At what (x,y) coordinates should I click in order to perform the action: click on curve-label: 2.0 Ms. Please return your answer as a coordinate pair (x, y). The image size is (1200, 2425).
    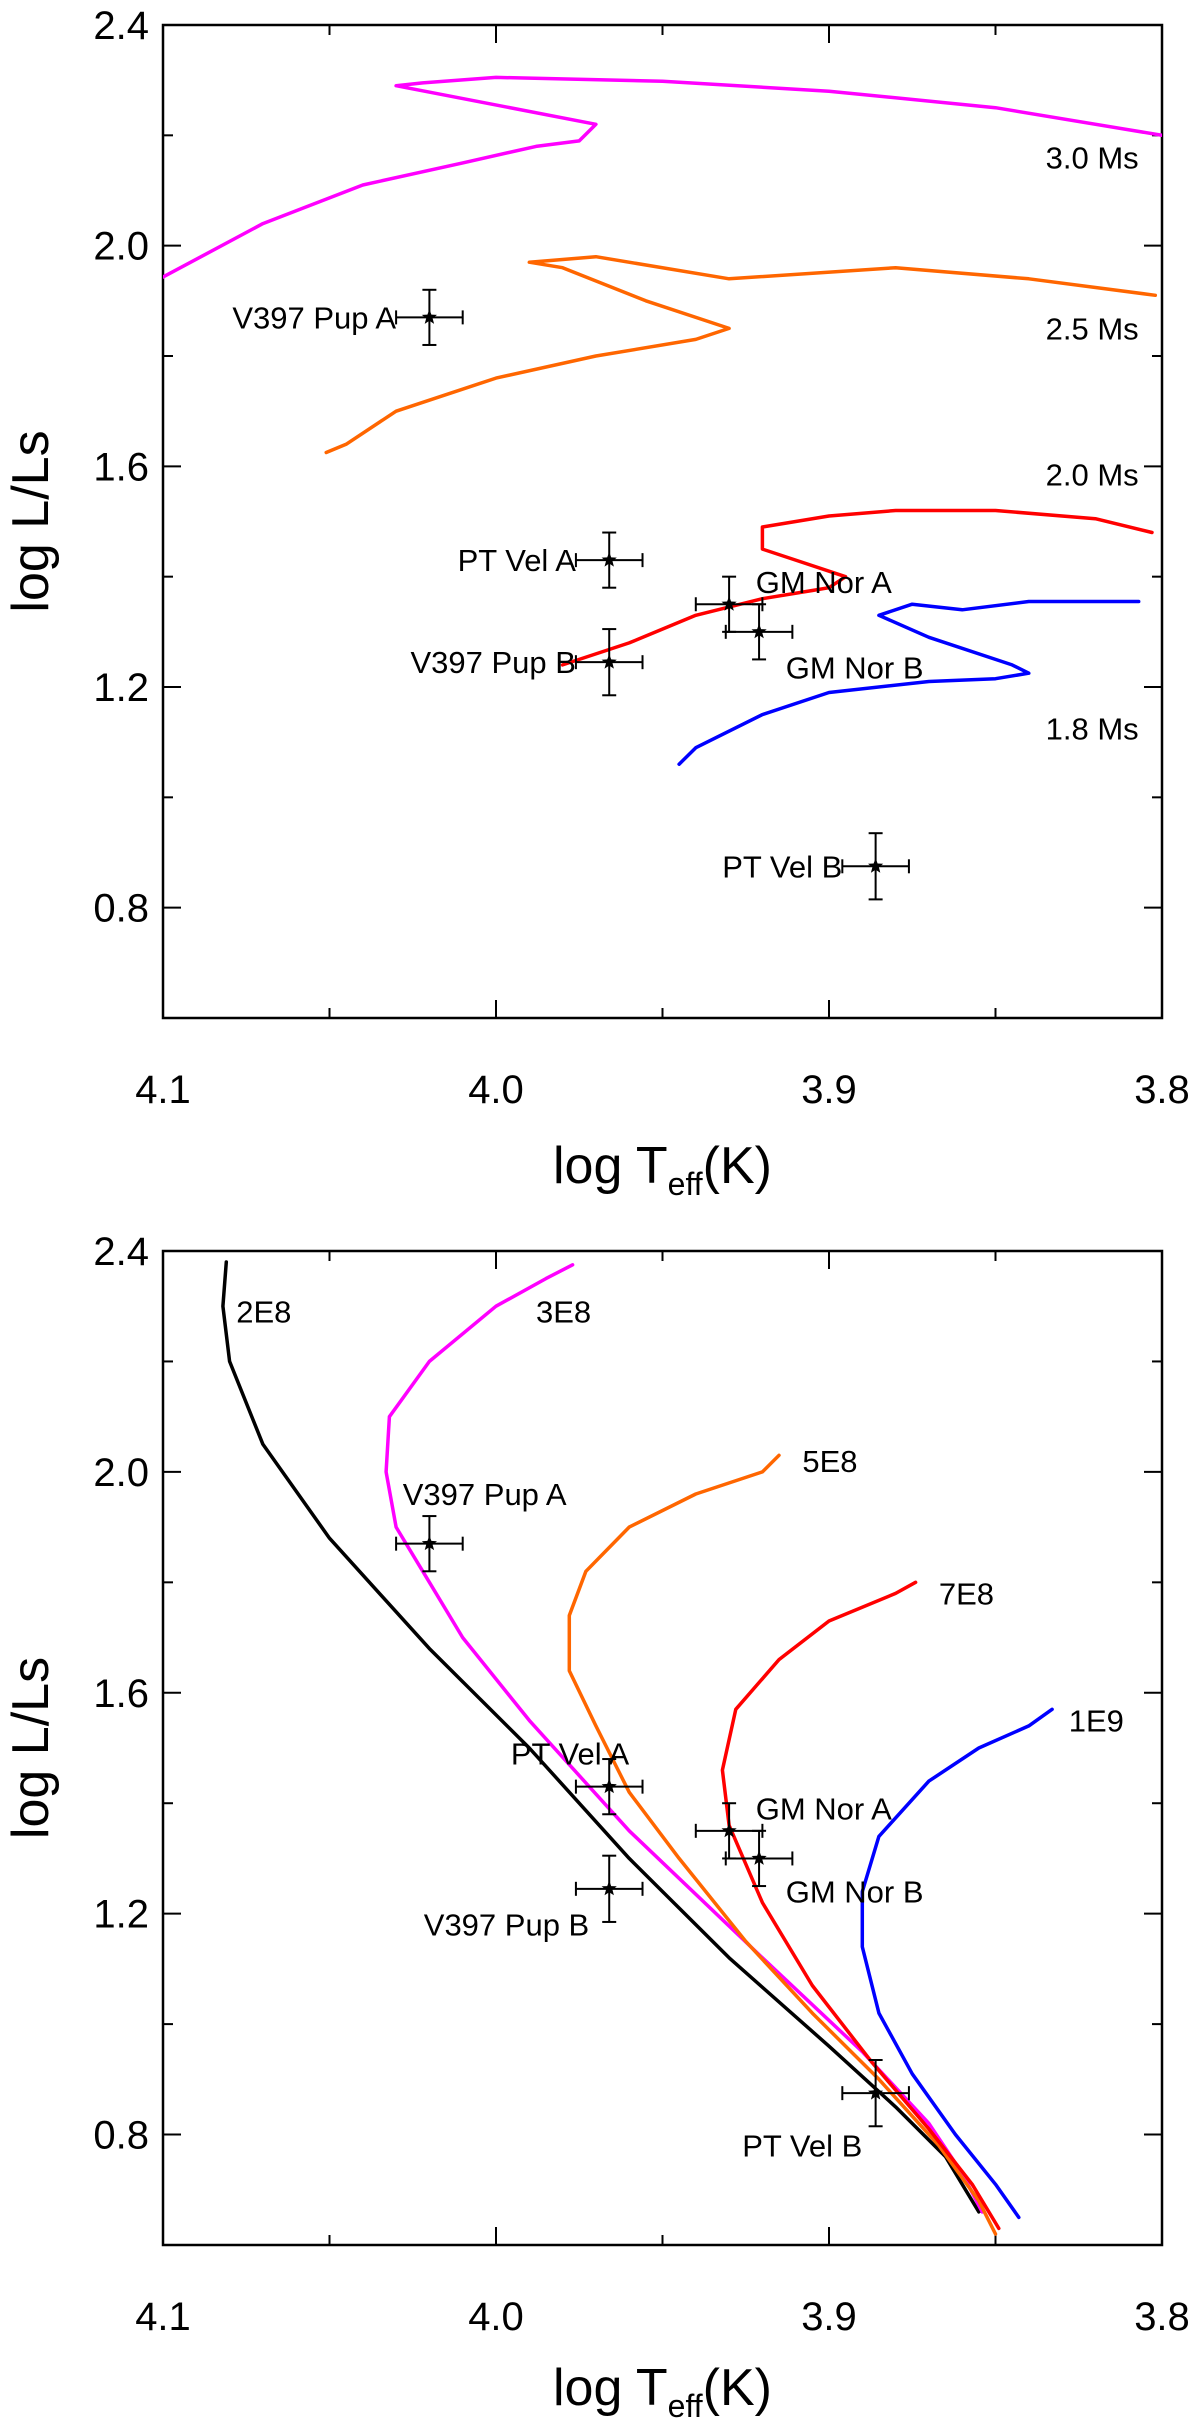
    Looking at the image, I should click on (1092, 475).